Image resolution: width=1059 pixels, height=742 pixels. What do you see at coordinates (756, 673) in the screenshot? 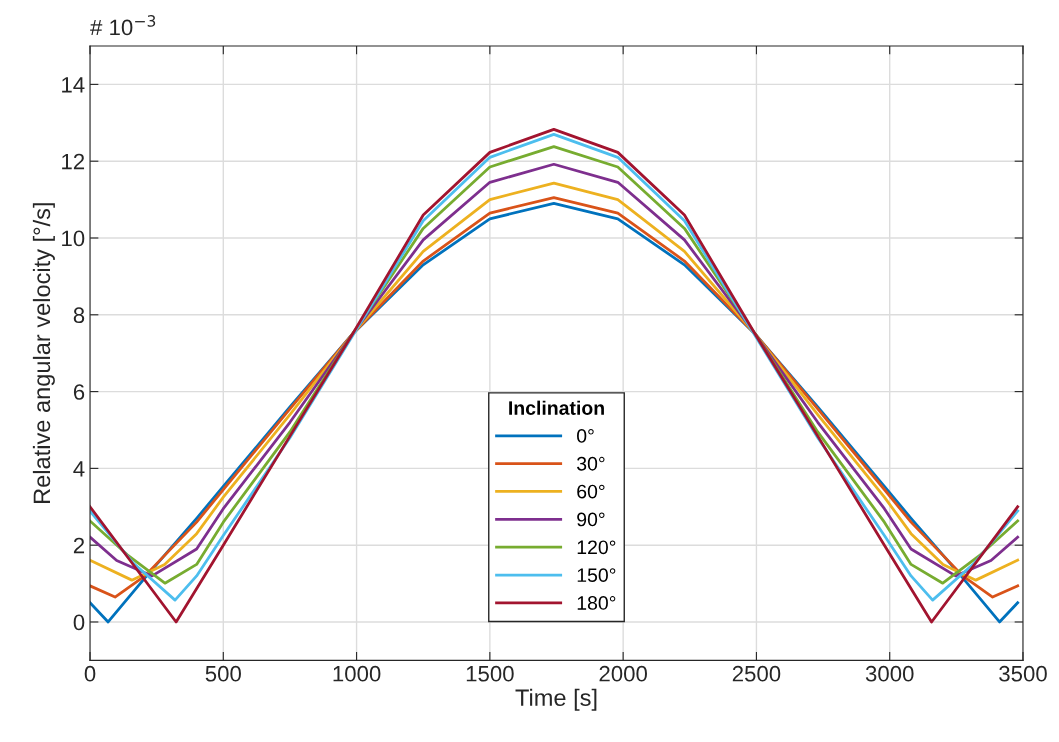
I see `x-tick-label: 2500` at bounding box center [756, 673].